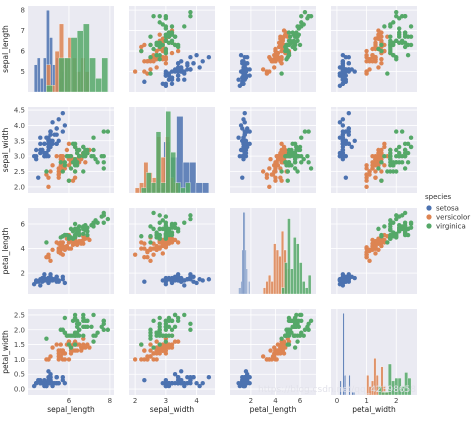 The image size is (474, 422). Describe the element at coordinates (135, 401) in the screenshot. I see `x-tick-label: 2` at that location.